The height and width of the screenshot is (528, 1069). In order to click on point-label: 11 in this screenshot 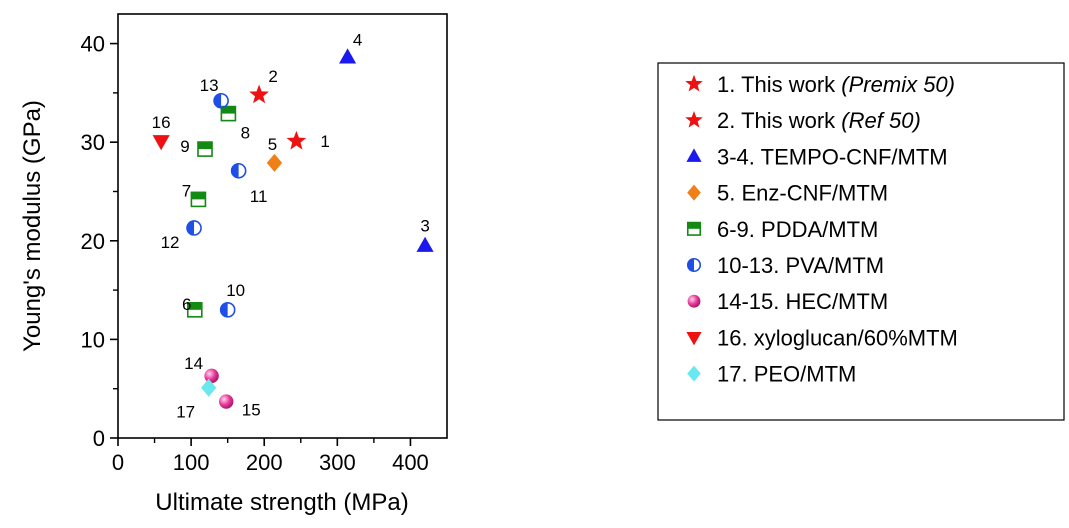, I will do `click(259, 196)`.